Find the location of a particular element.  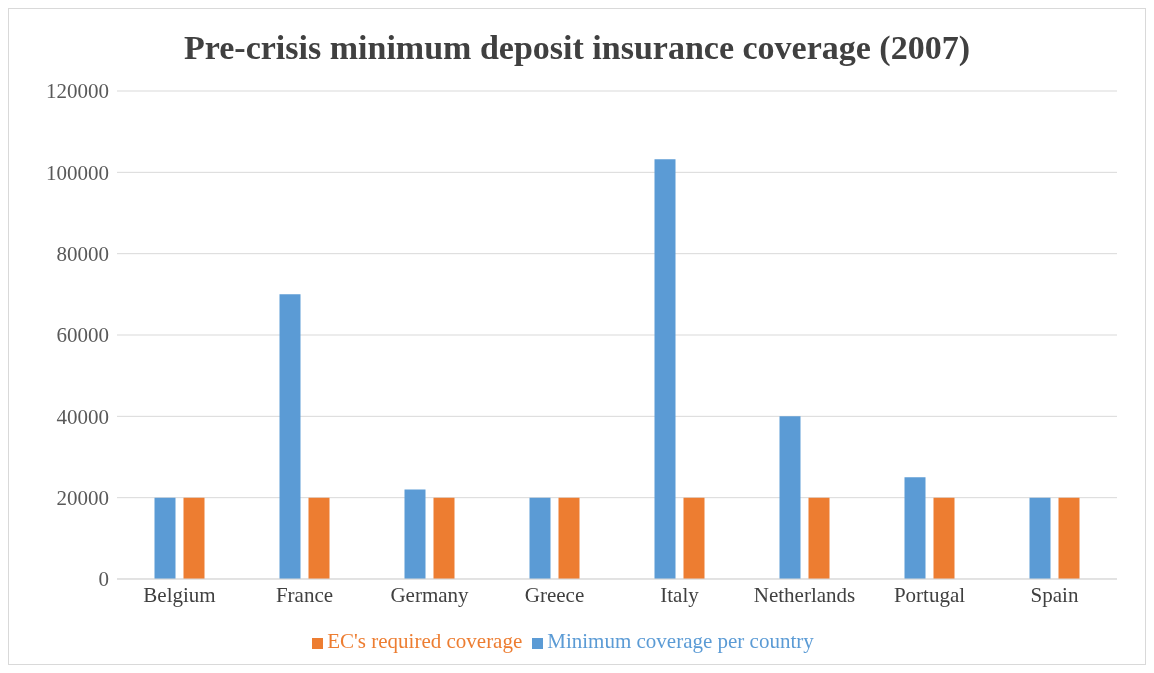

y-tick-label: 60000 is located at coordinates (82, 335).